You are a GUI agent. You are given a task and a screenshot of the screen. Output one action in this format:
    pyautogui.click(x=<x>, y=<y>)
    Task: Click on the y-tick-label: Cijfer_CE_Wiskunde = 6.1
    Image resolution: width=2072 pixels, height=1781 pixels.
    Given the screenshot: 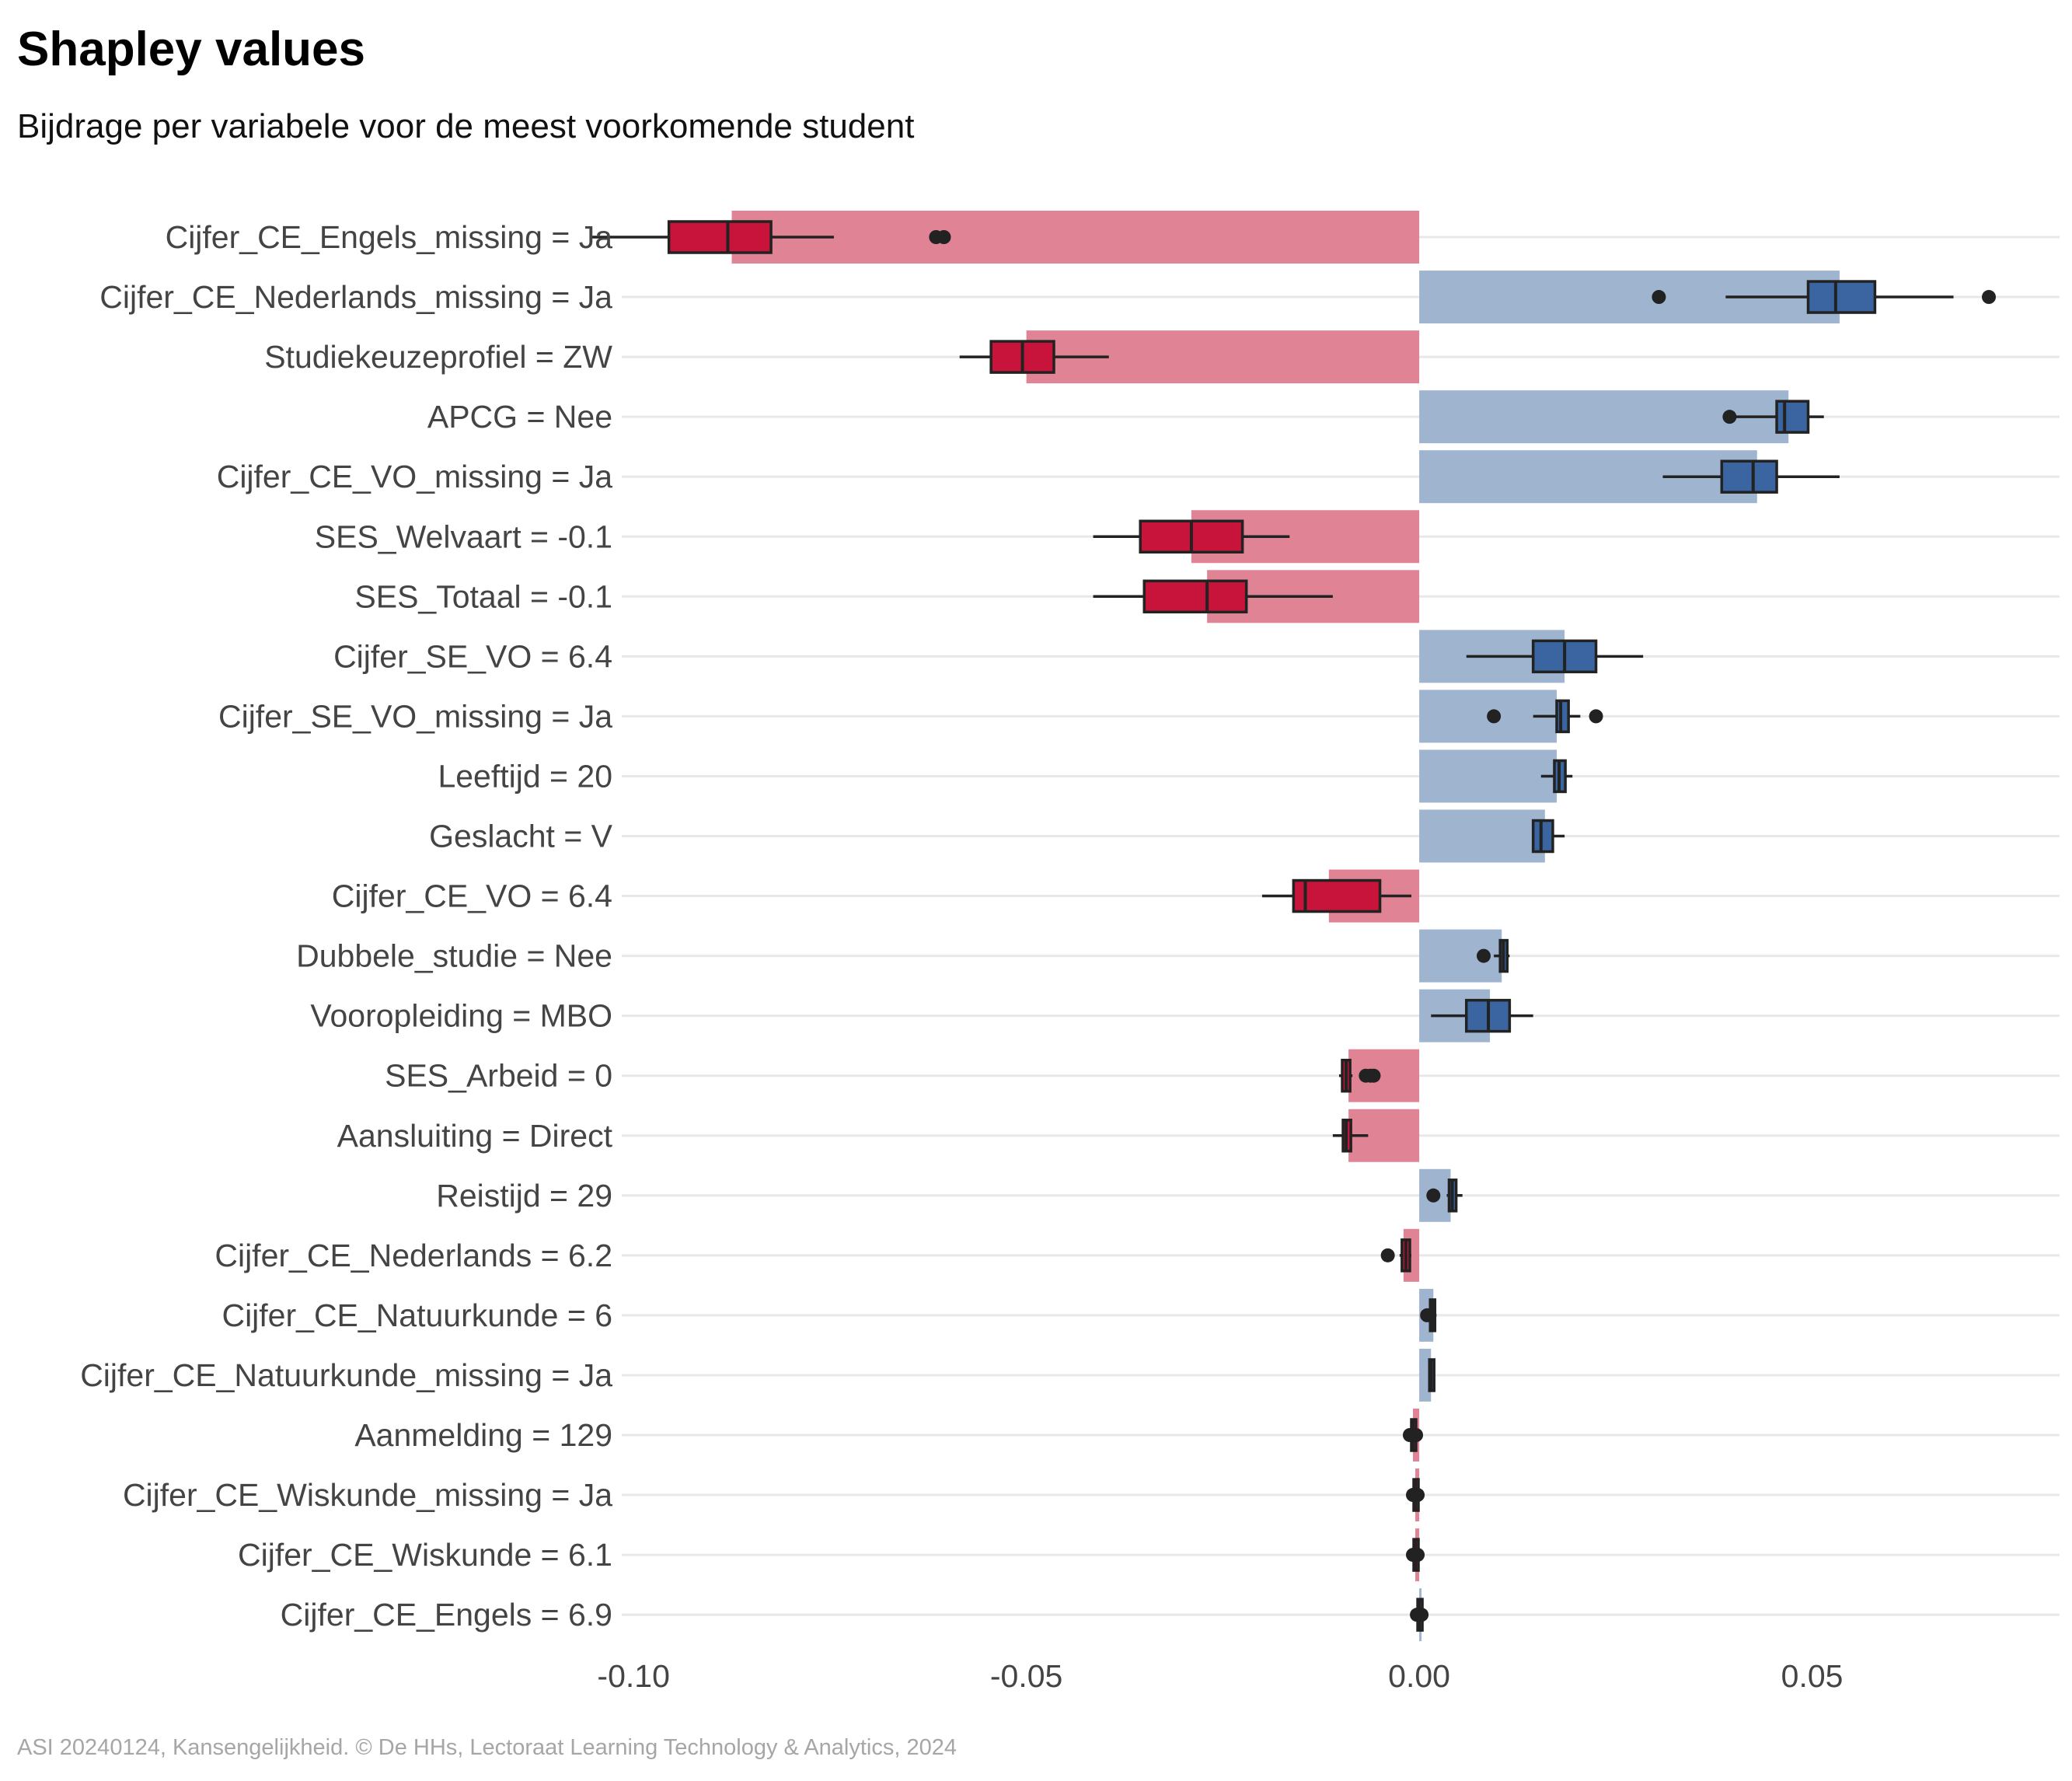 What is the action you would take?
    pyautogui.click(x=425, y=1555)
    